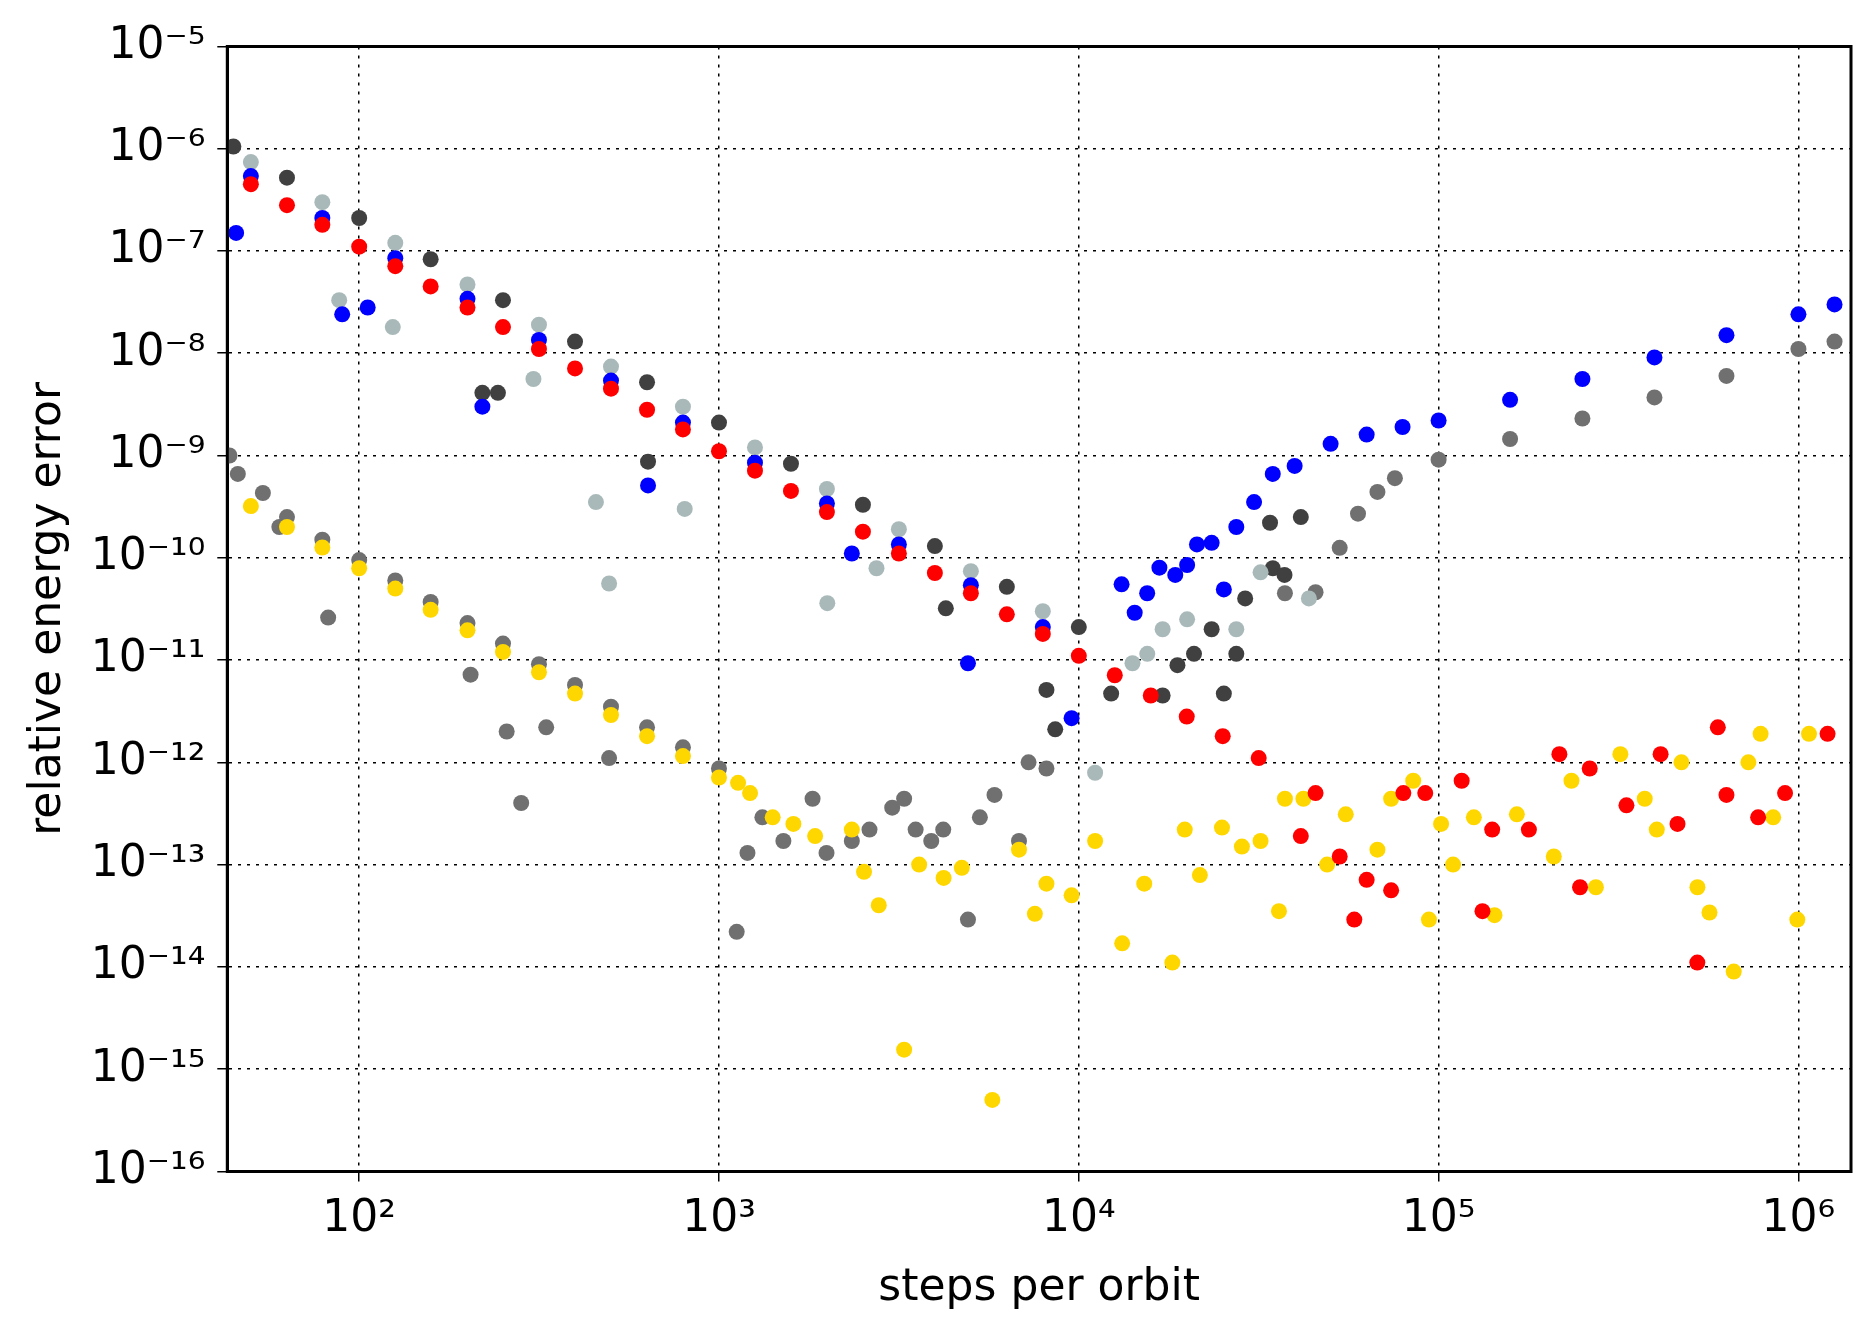 This screenshot has height=1336, width=1875. Describe the element at coordinates (719, 1216) in the screenshot. I see `x-tick-label: 10³` at that location.